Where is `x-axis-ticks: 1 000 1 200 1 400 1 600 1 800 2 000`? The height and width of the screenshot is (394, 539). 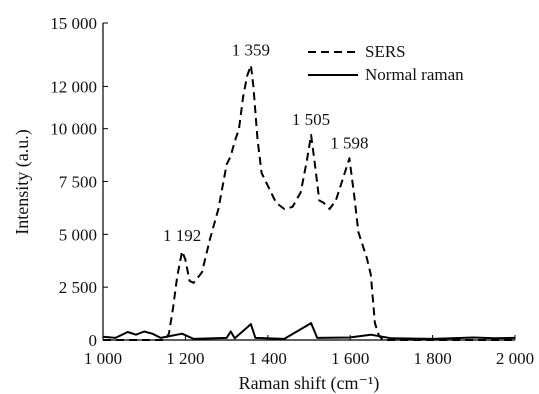 x-axis-ticks: 1 000 1 200 1 400 1 600 1 800 2 000 is located at coordinates (309, 351).